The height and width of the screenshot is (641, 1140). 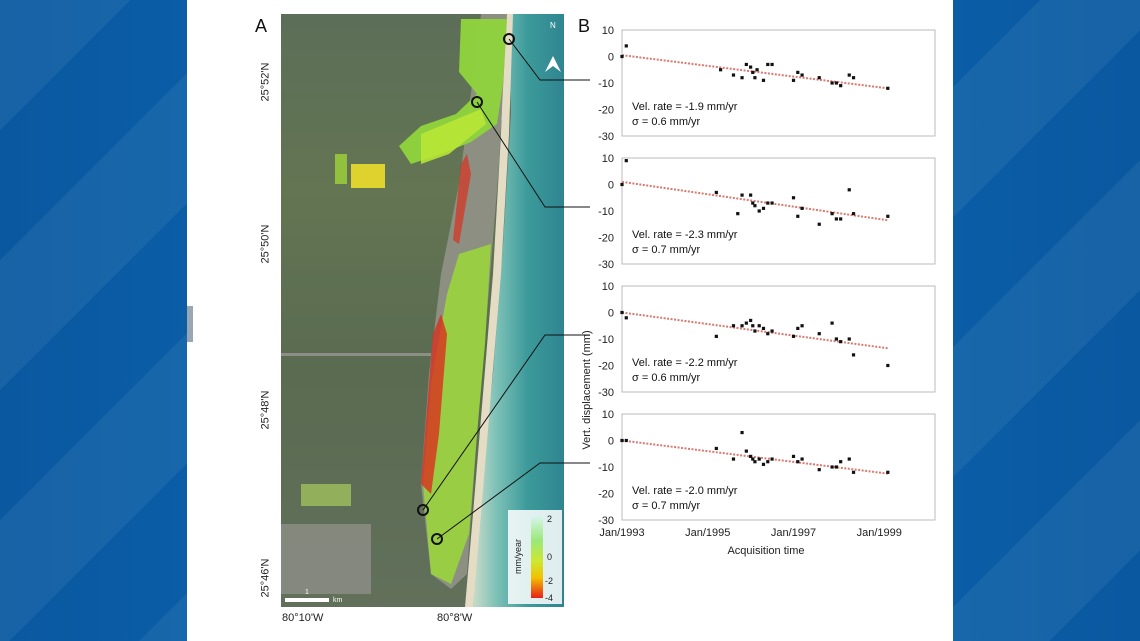 I want to click on x-tick-label: Jan/1995, so click(x=707, y=533).